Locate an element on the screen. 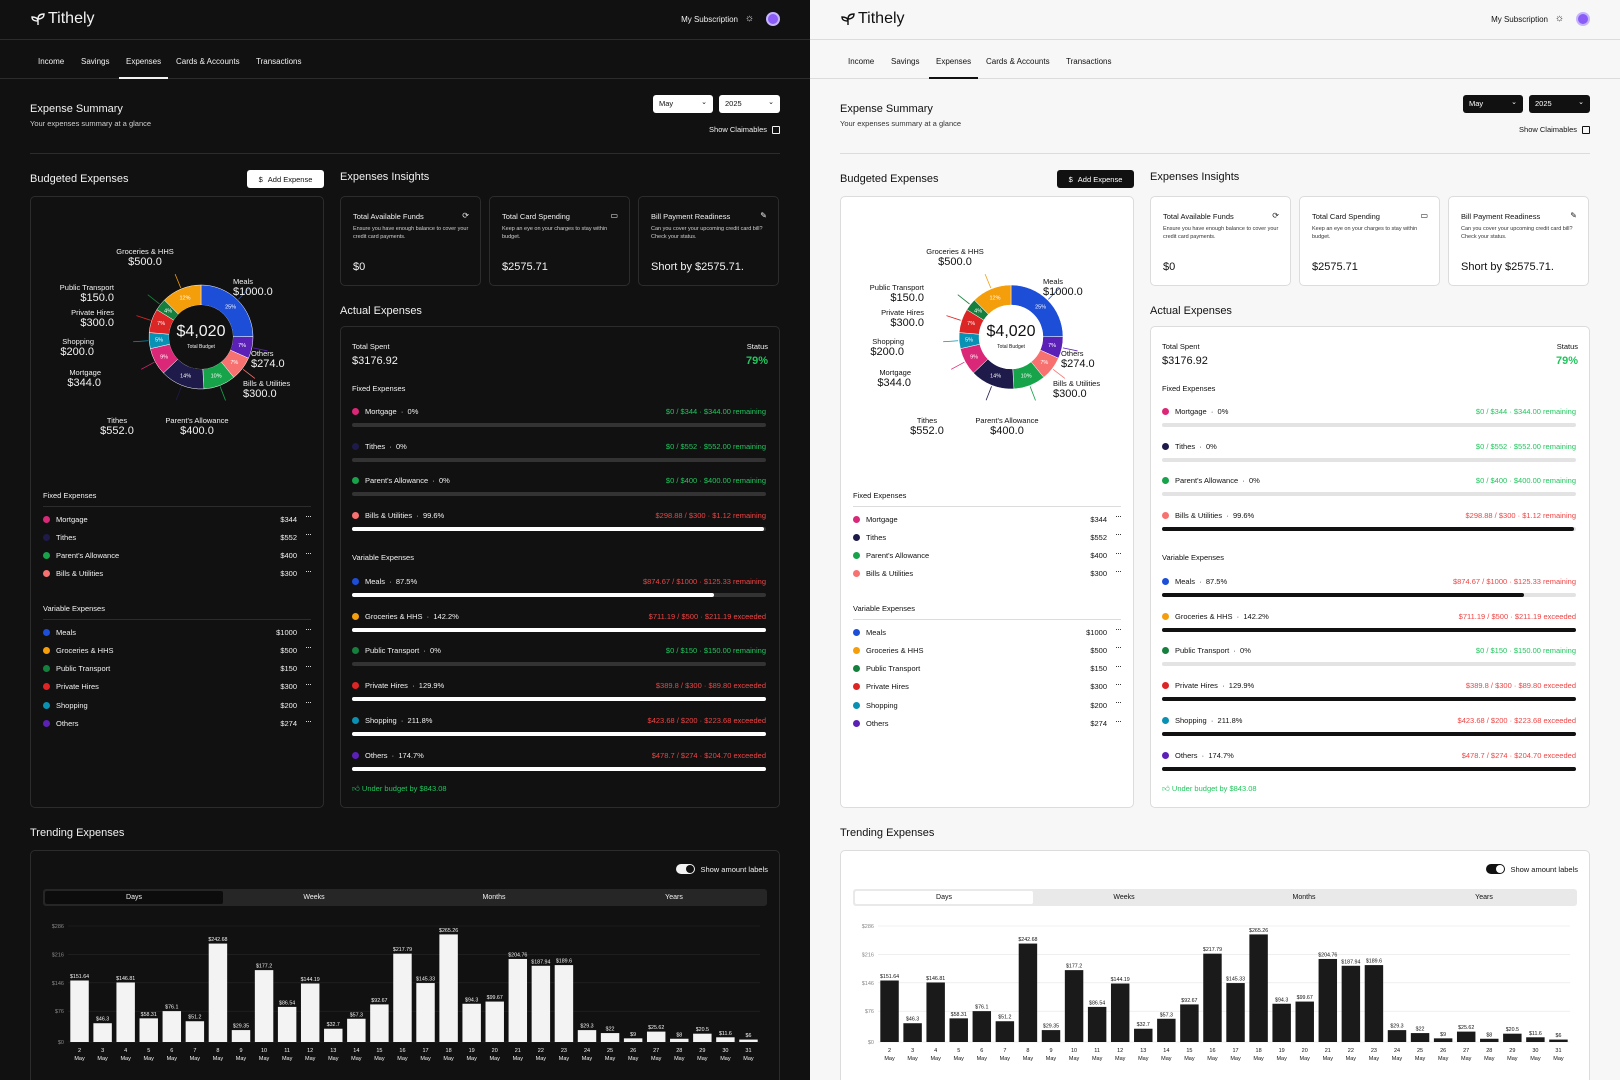  period-days: Days is located at coordinates (944, 897).